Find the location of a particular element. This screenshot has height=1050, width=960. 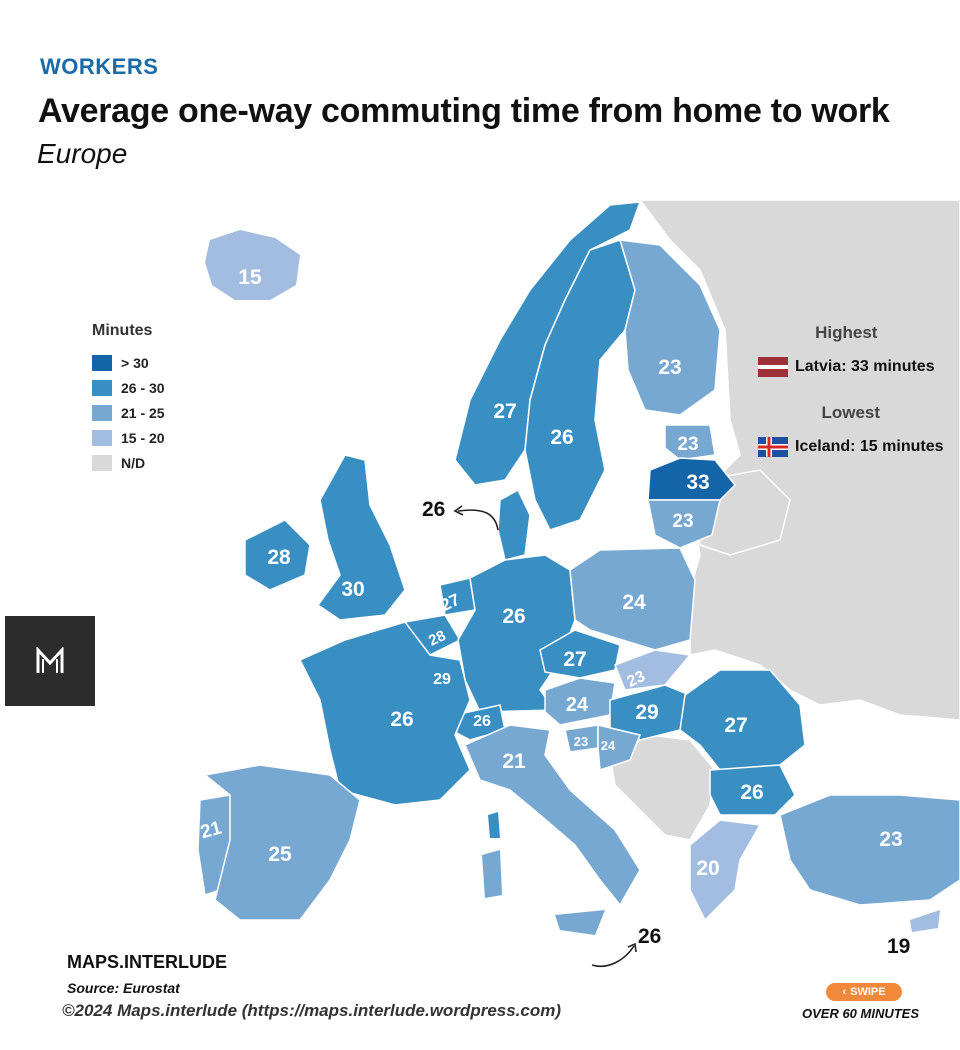

country-denmark is located at coordinates (514, 524).